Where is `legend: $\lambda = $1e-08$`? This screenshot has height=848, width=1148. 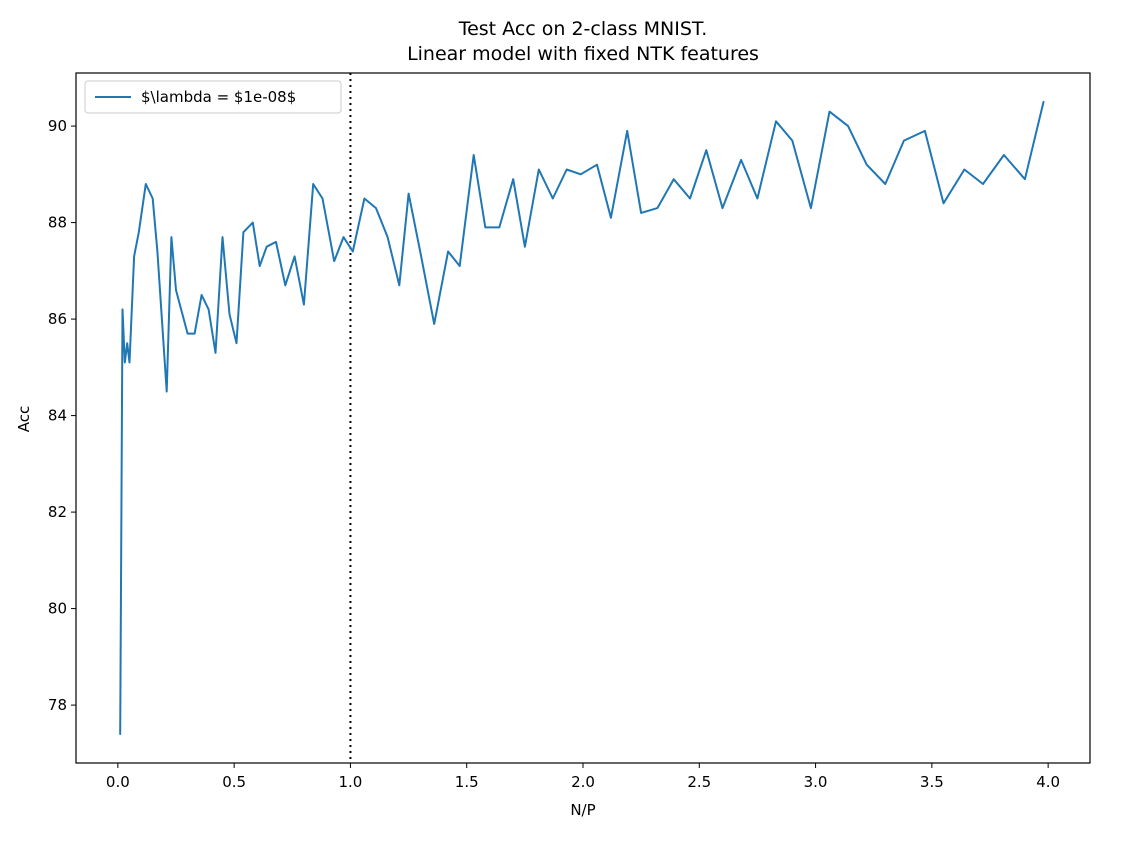 legend: $\lambda = $1e-08$ is located at coordinates (213, 97).